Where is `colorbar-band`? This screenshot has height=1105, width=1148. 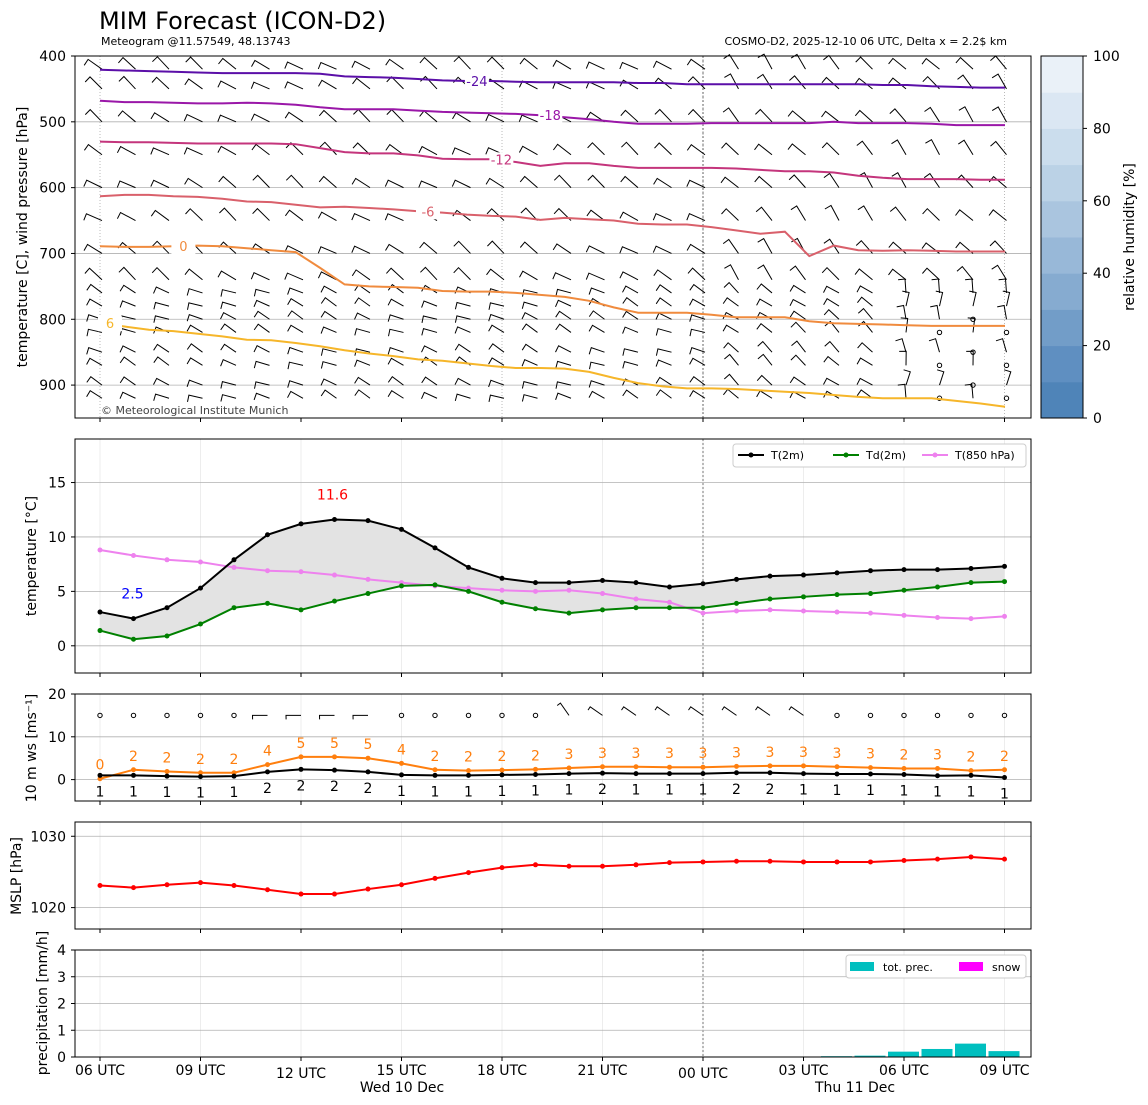 colorbar-band is located at coordinates (1062, 255).